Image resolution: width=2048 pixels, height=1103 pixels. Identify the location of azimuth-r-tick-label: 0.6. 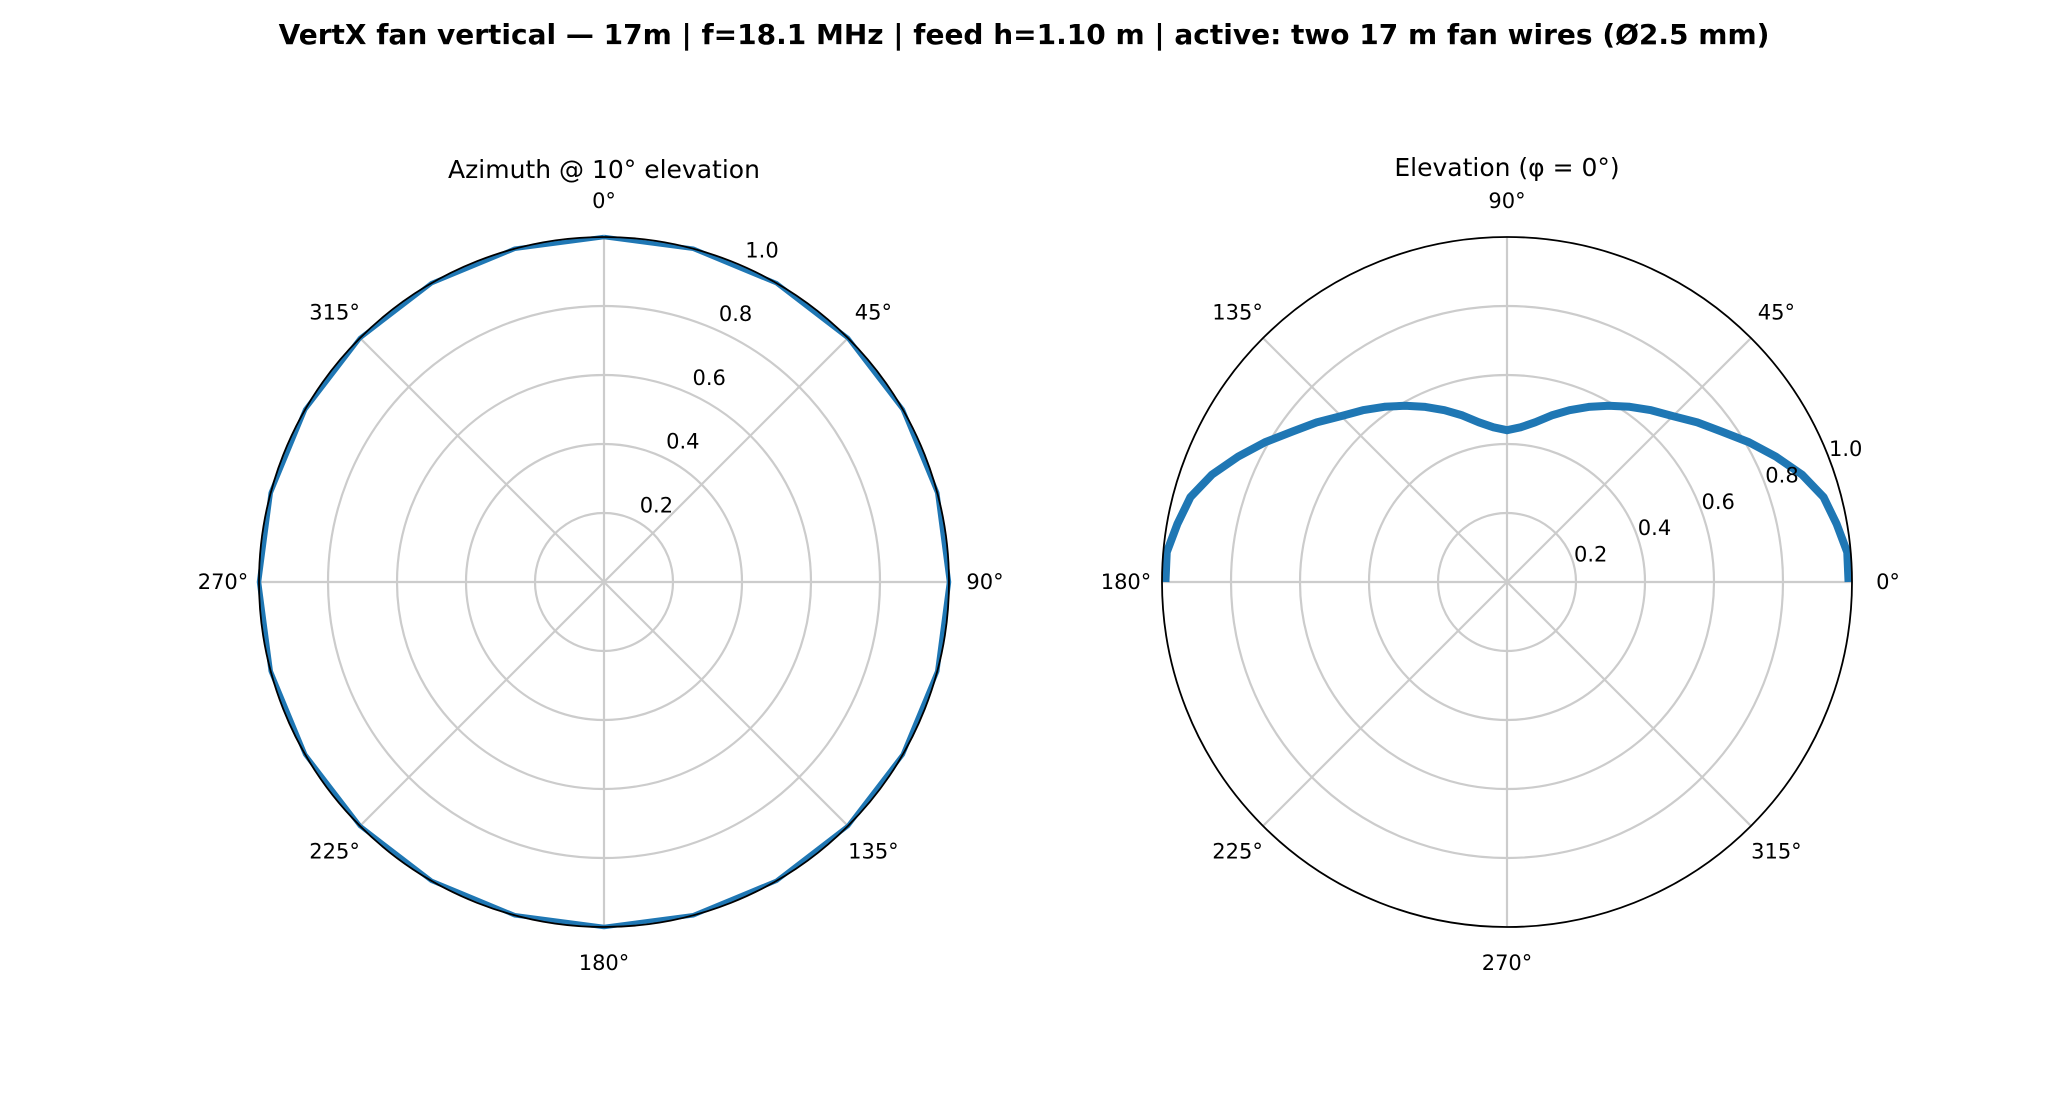
(708, 378).